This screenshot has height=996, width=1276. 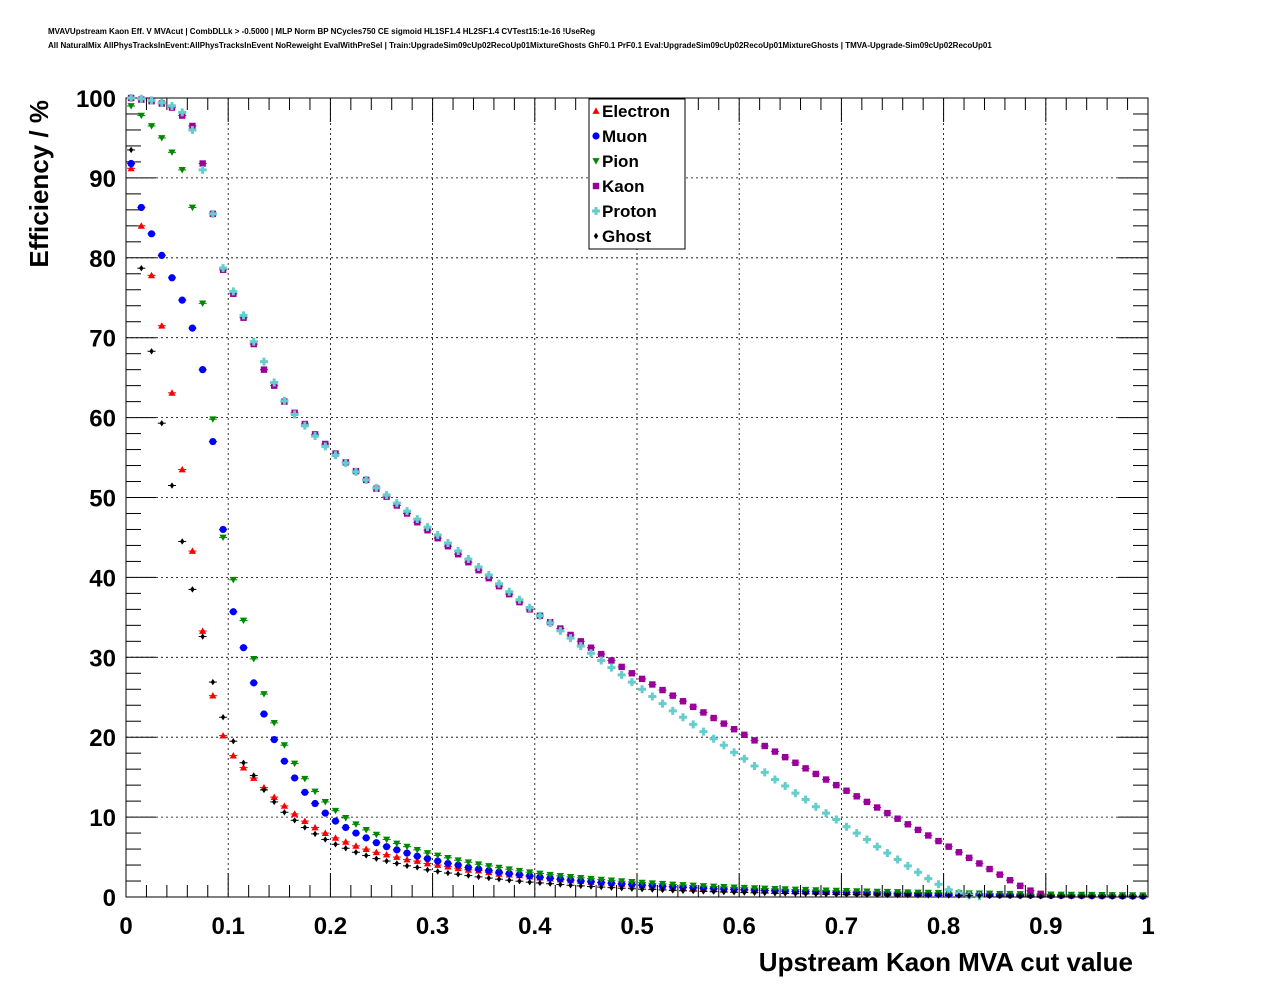 I want to click on y-tick-labels: 0 10 20 30 40 50 60 70 80 90 100, so click(x=96, y=499).